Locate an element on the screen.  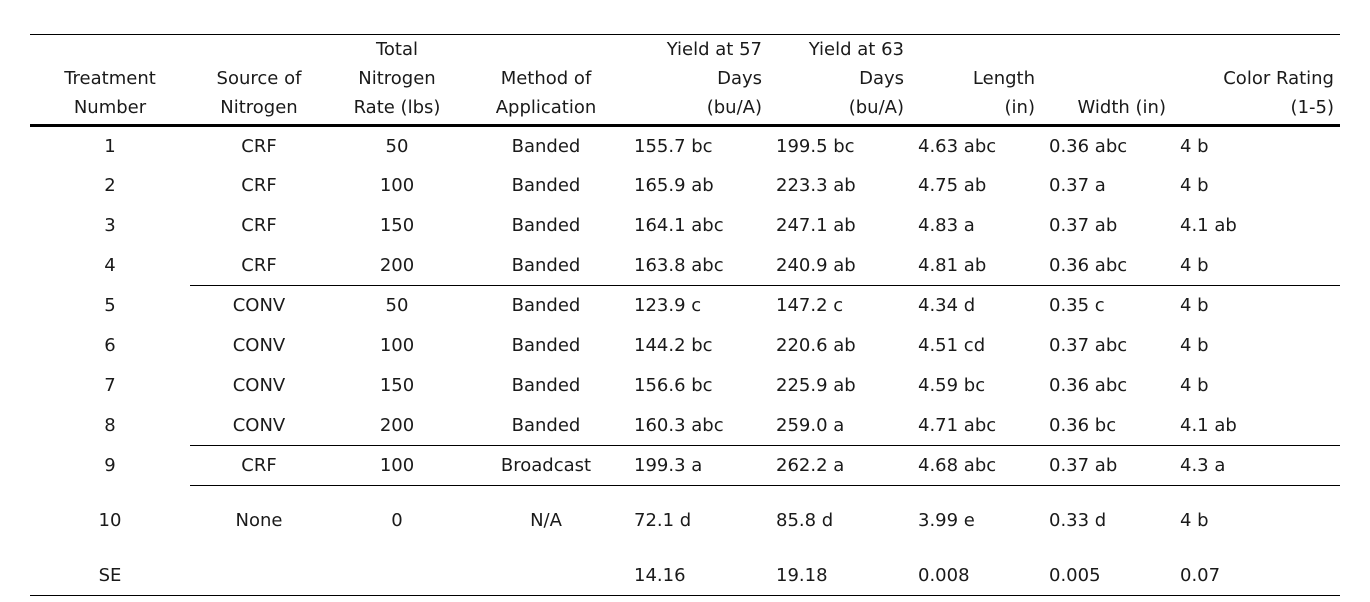
header-color-rating: Color Rating (1-5) is located at coordinates (1256, 80).